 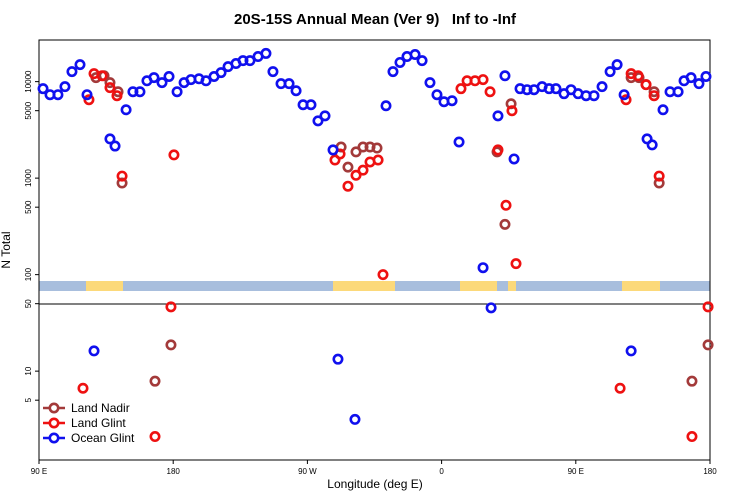 I want to click on chart-title: 20S-15S Annual Mean (Ver 9) Inf to -Inf, so click(x=375, y=19).